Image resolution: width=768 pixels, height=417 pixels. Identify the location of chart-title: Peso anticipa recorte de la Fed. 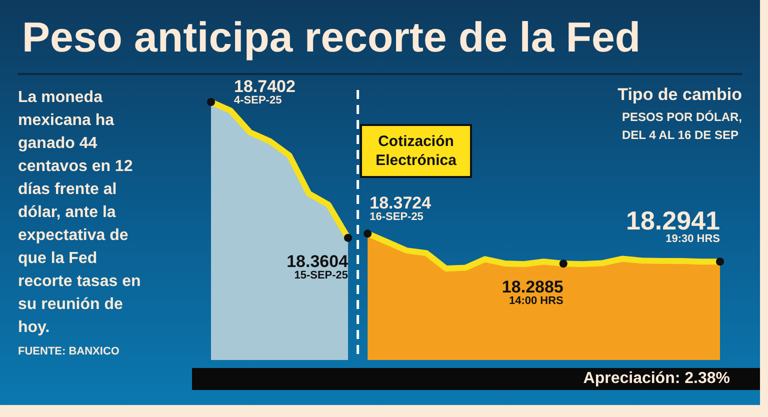
(331, 37).